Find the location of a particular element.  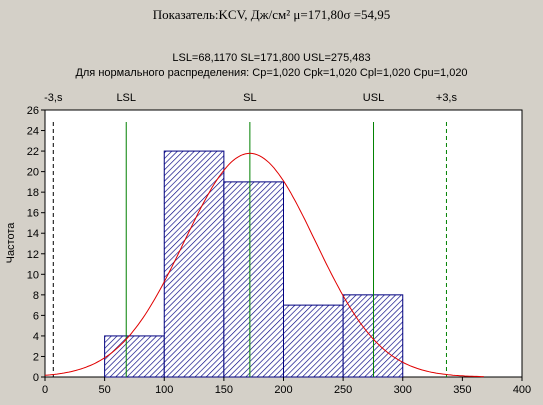

spec-line-label: USL is located at coordinates (373, 98).